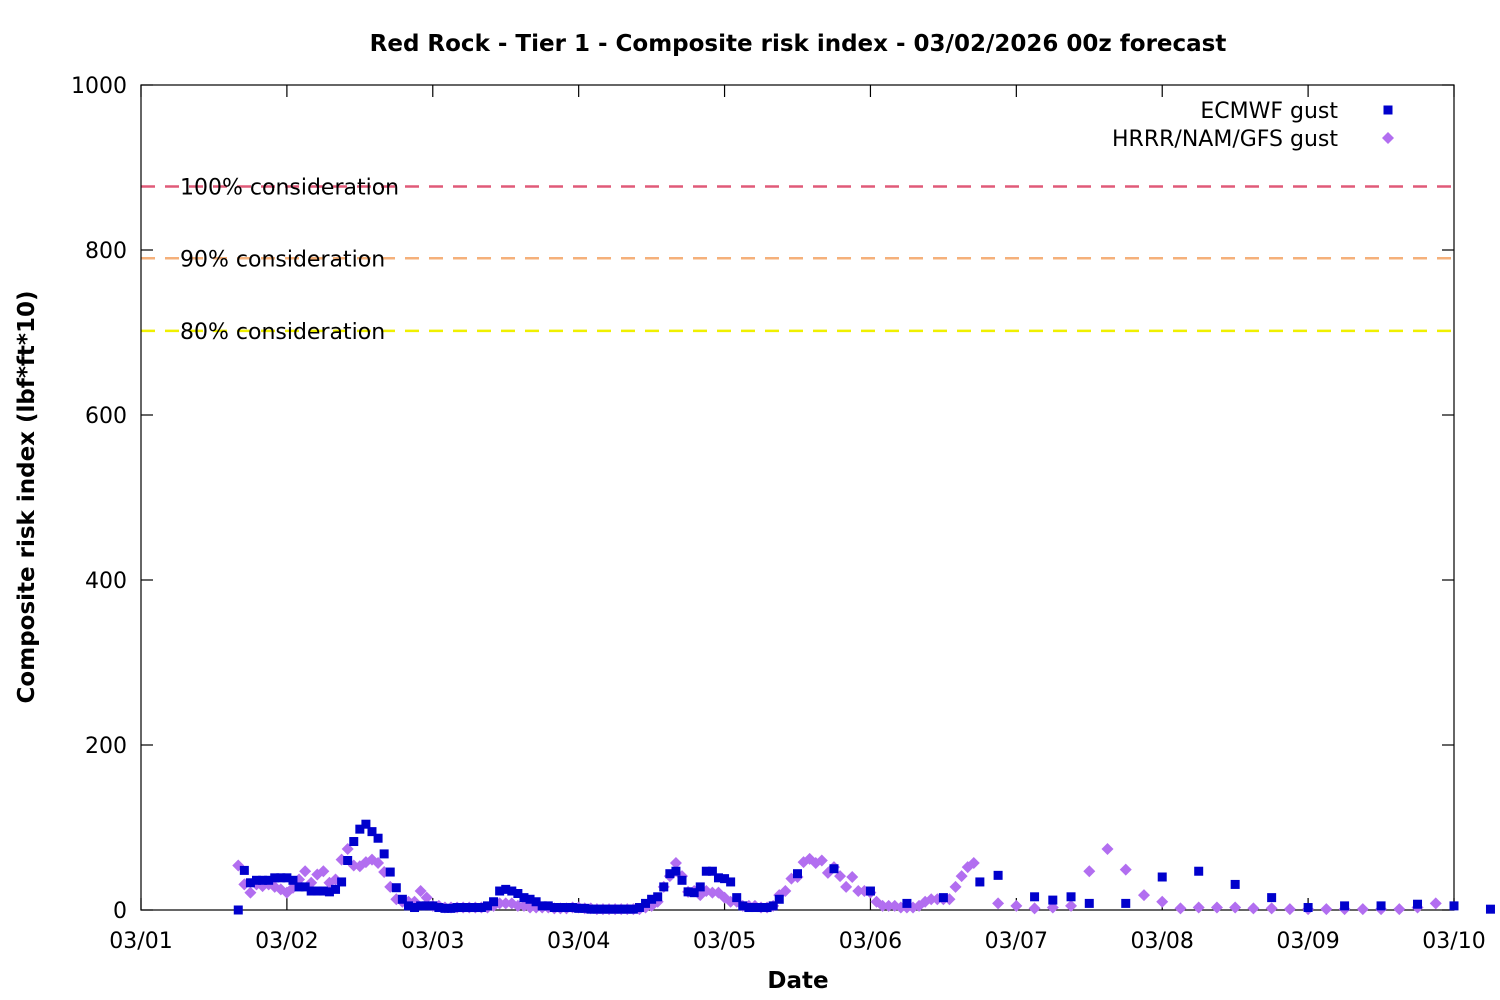 Image resolution: width=1500 pixels, height=1000 pixels. What do you see at coordinates (282, 332) in the screenshot?
I see `threshold-label: 80% consideration` at bounding box center [282, 332].